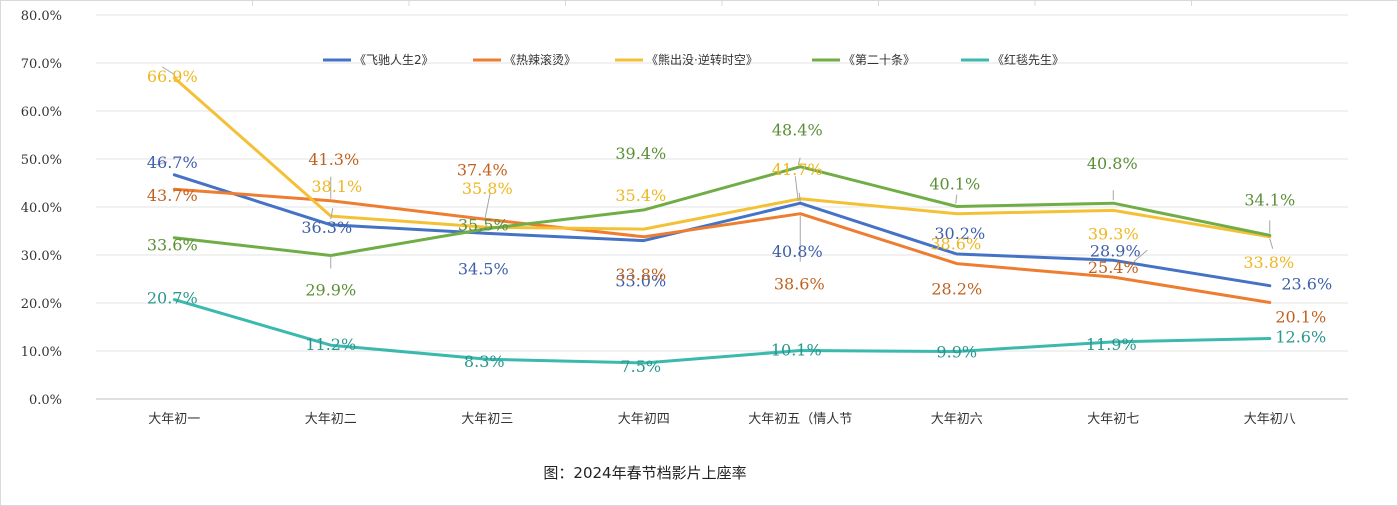 This screenshot has width=1398, height=506. What do you see at coordinates (640, 281) in the screenshot?
I see `data-label: 33.0%` at bounding box center [640, 281].